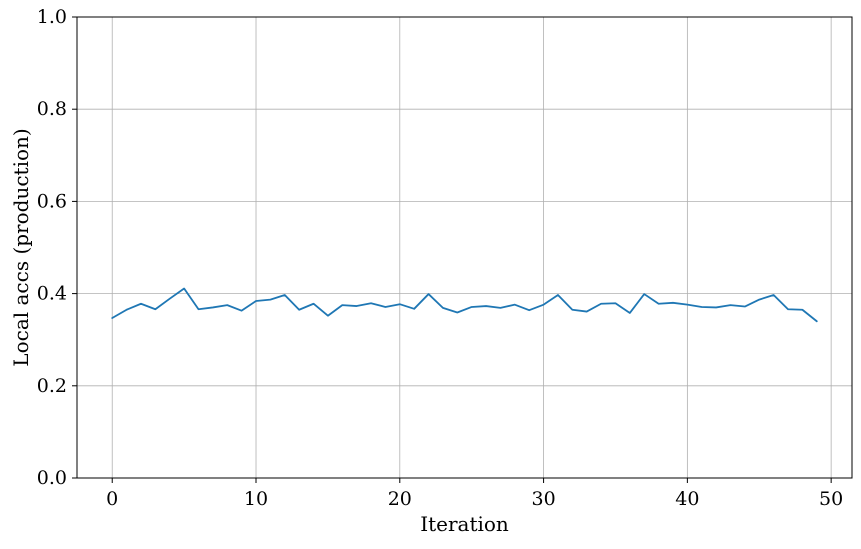  Describe the element at coordinates (687, 499) in the screenshot. I see `x-tick-label: 40` at that location.